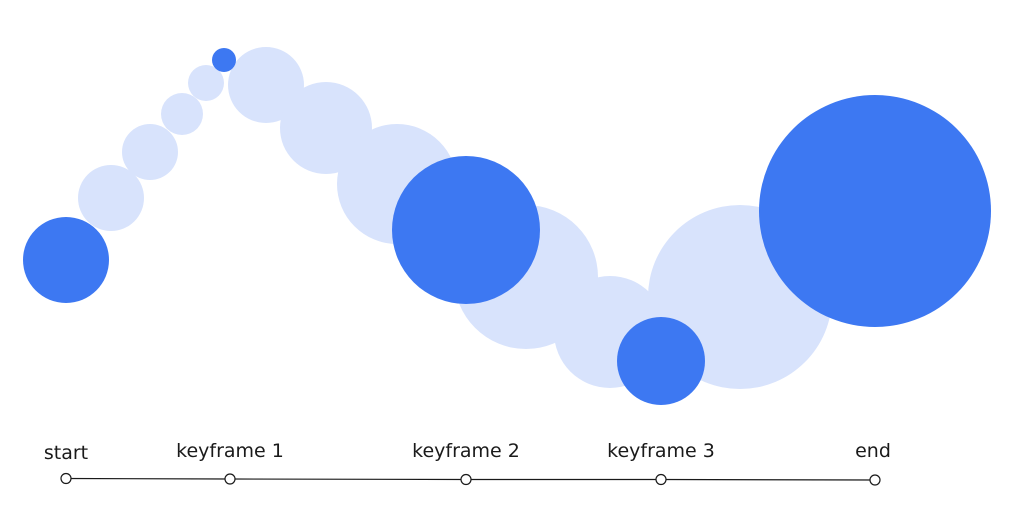 This screenshot has height=512, width=1024. What do you see at coordinates (66, 478) in the screenshot?
I see `timeline-marker-start` at bounding box center [66, 478].